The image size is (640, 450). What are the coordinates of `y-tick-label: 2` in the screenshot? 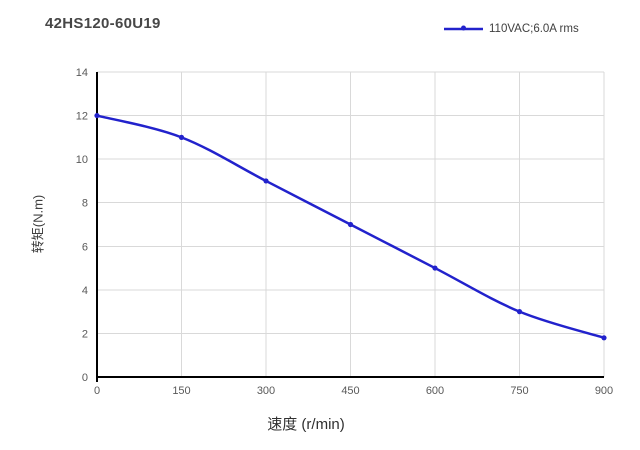 It's located at (85, 334).